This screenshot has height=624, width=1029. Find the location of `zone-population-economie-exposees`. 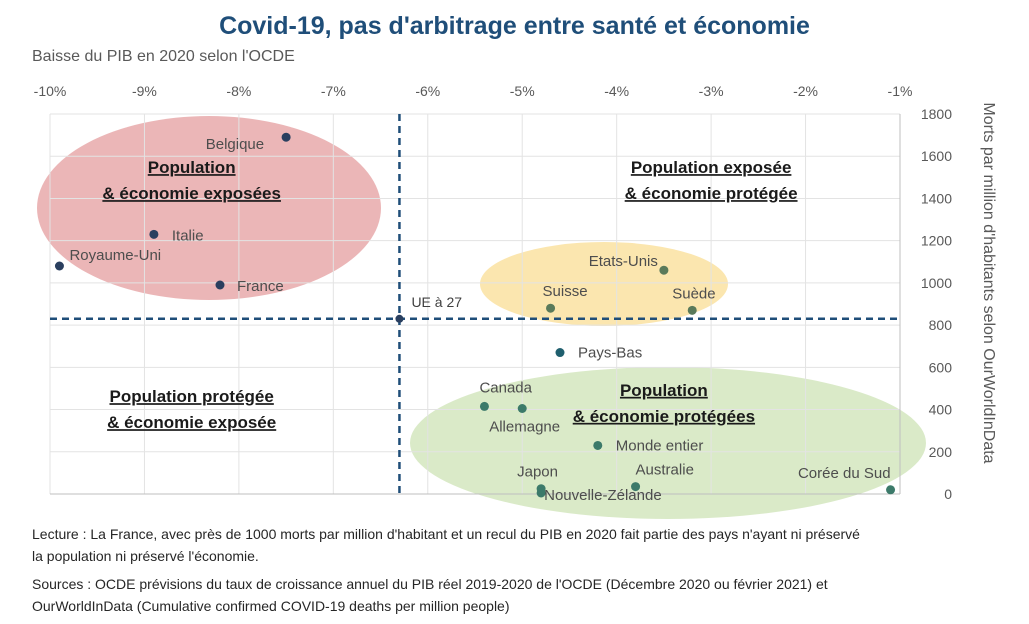

zone-population-economie-exposees is located at coordinates (209, 208).